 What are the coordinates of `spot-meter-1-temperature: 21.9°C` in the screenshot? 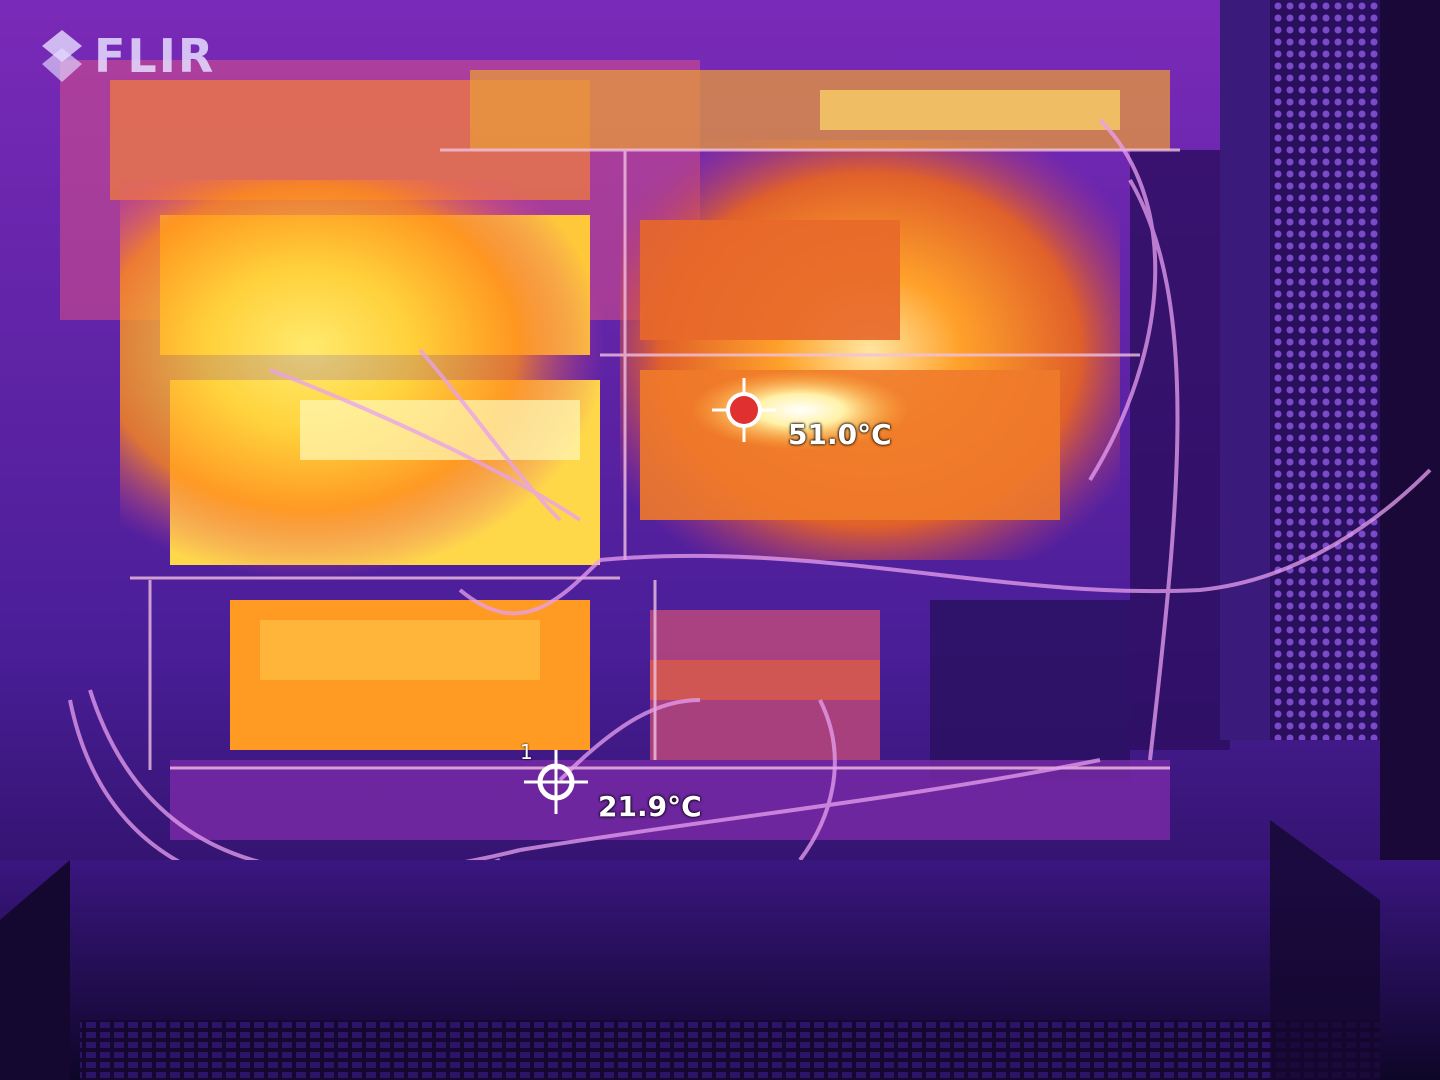 It's located at (650, 806).